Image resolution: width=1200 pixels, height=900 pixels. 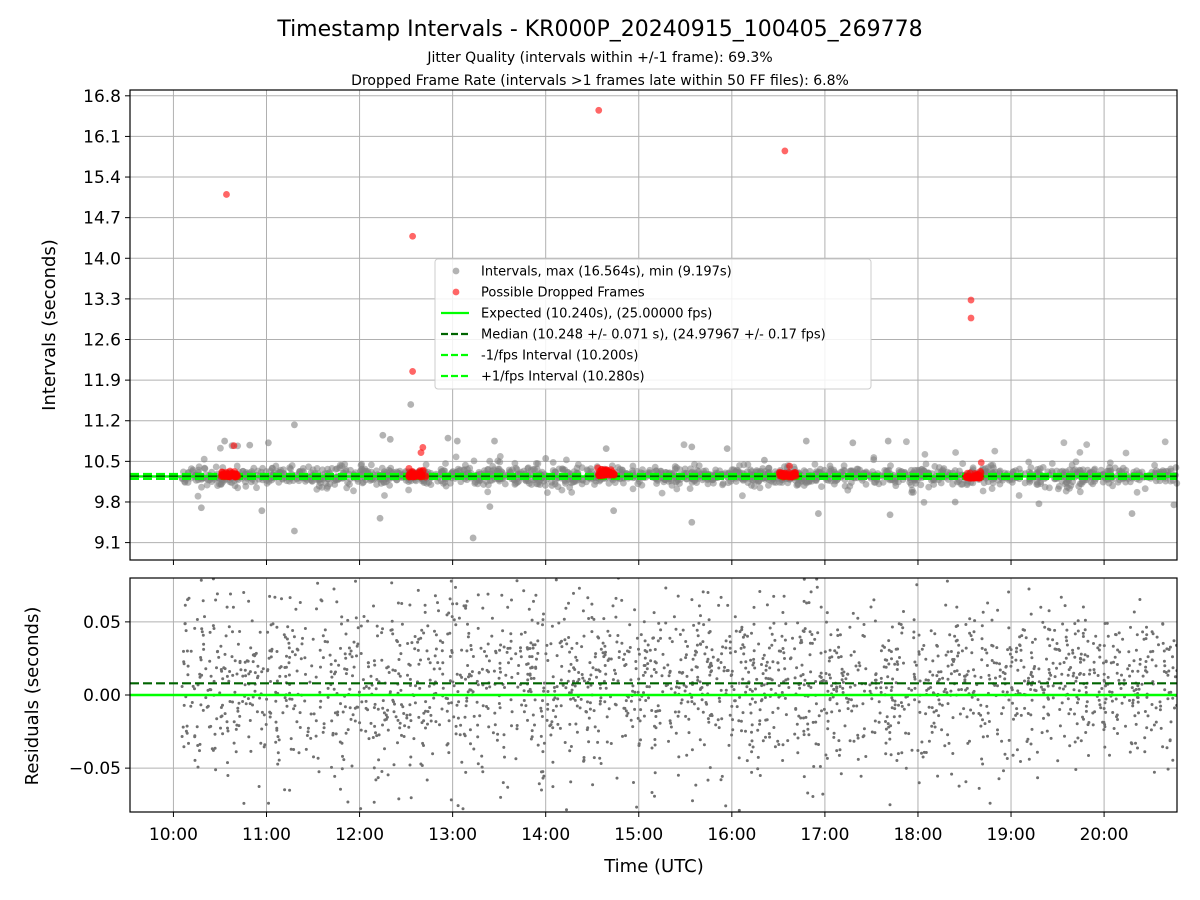 I want to click on dropped-frame-point, so click(x=409, y=477).